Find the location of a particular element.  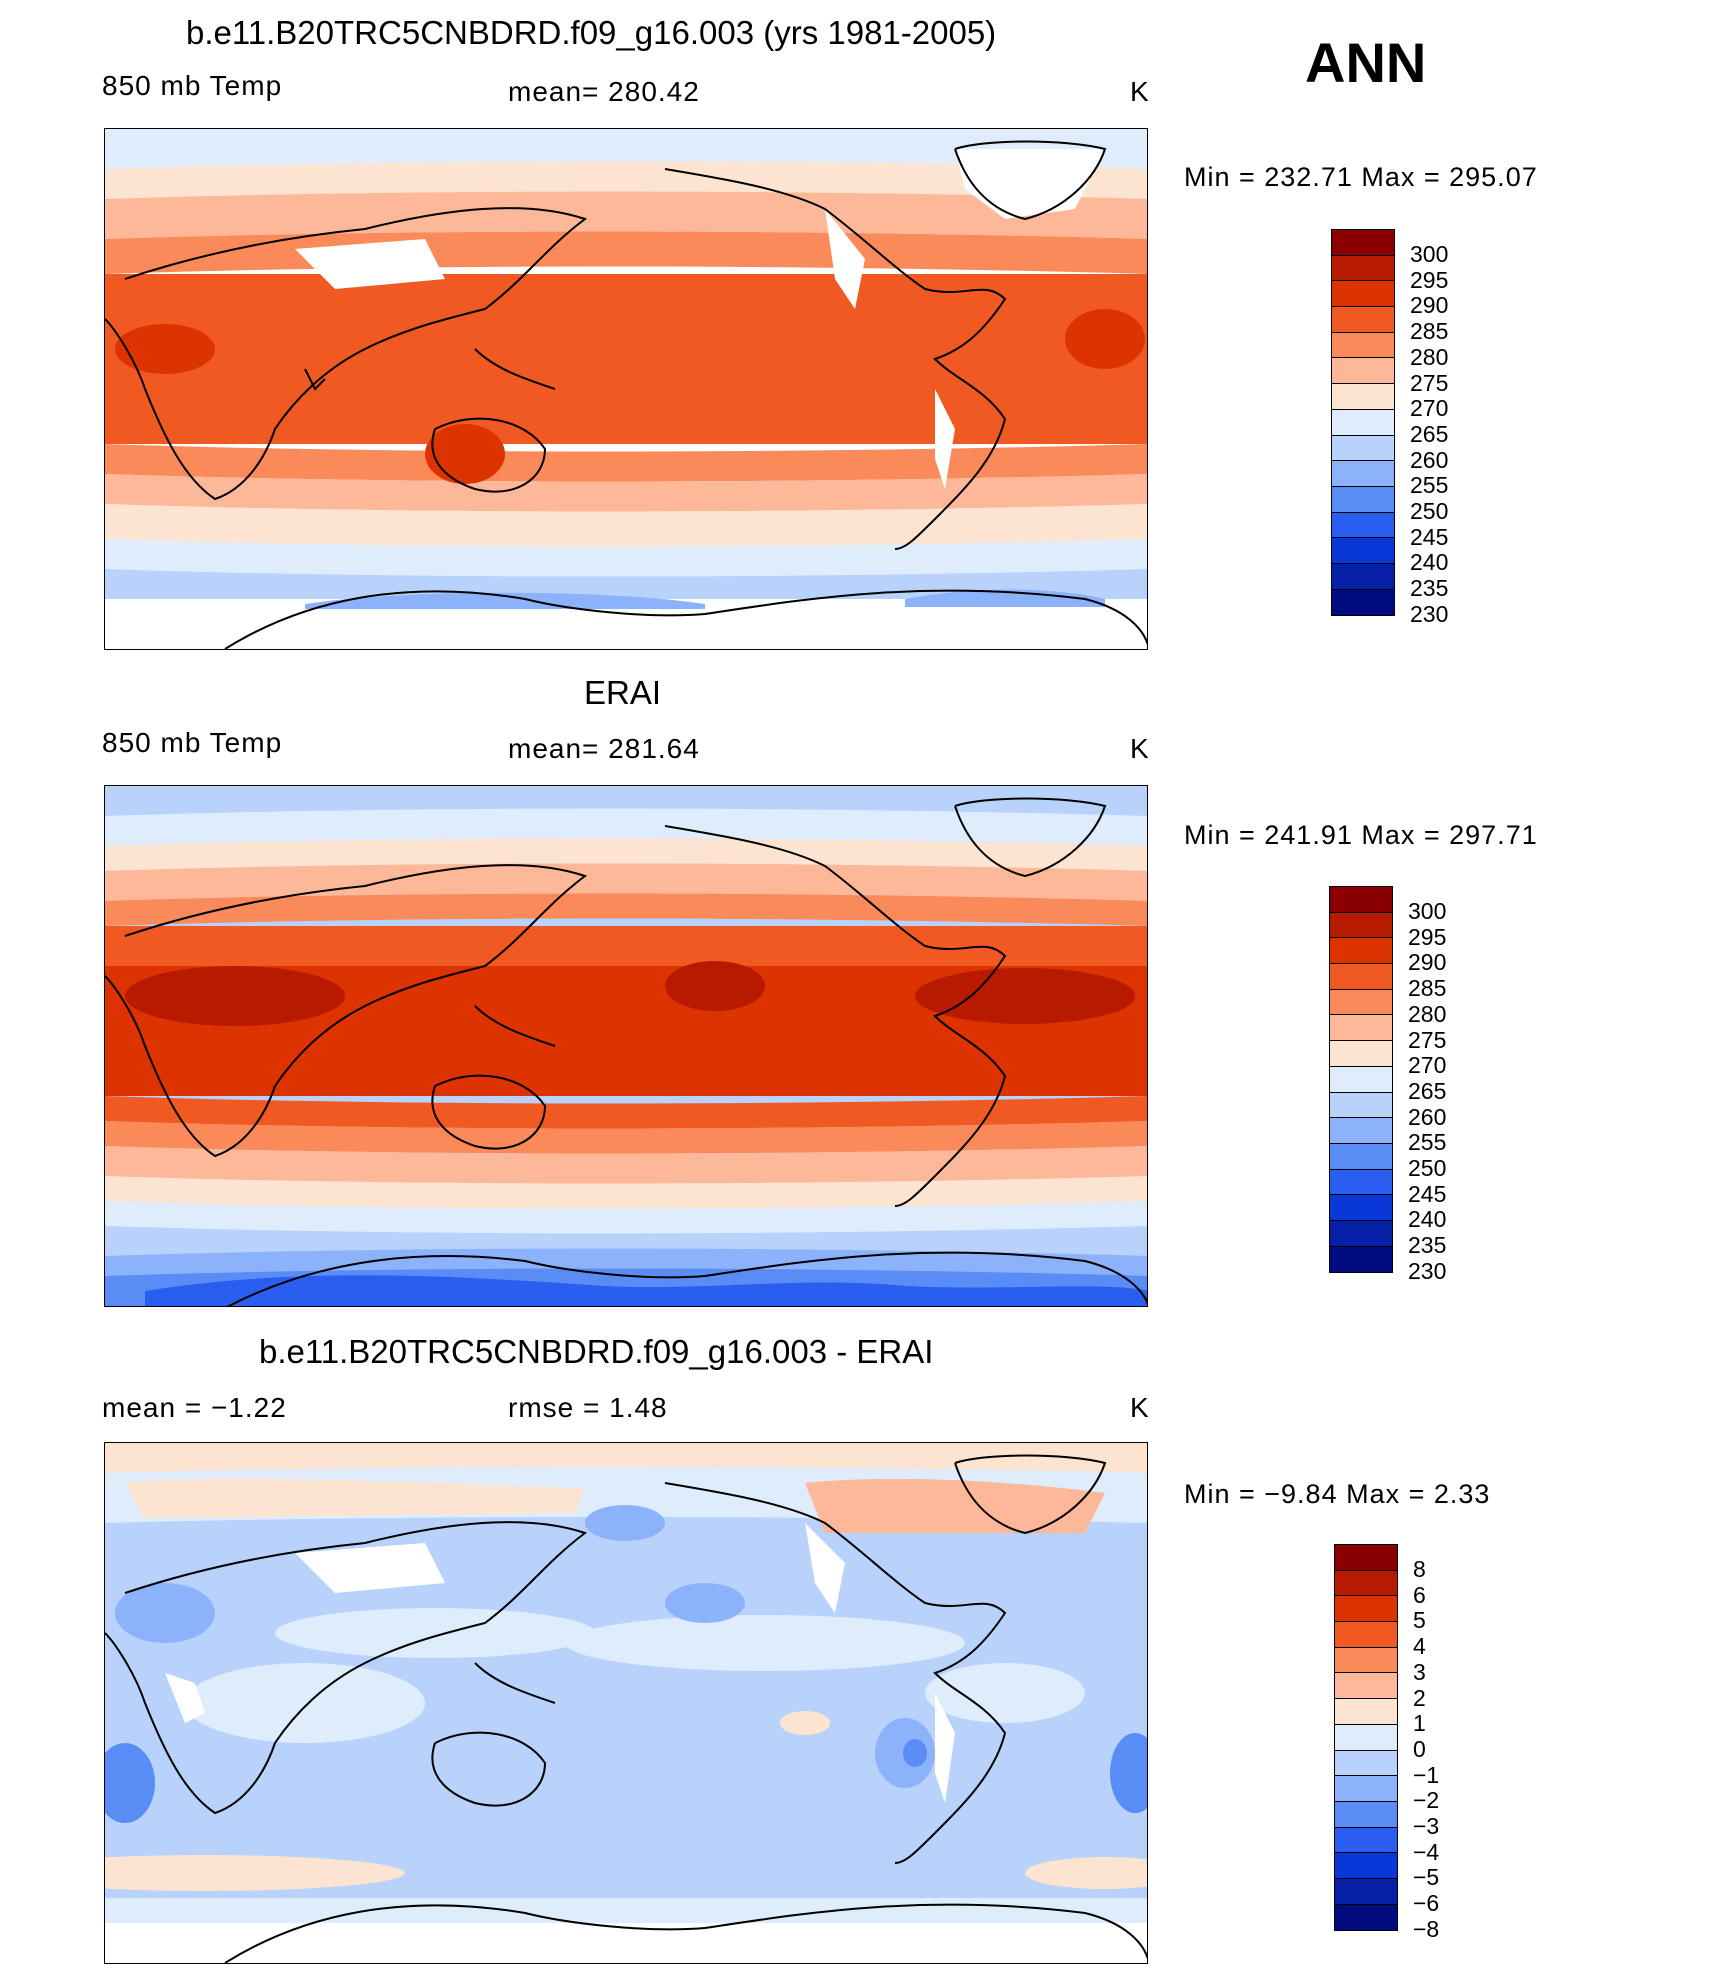

panel2-title: ERAI is located at coordinates (623, 692).